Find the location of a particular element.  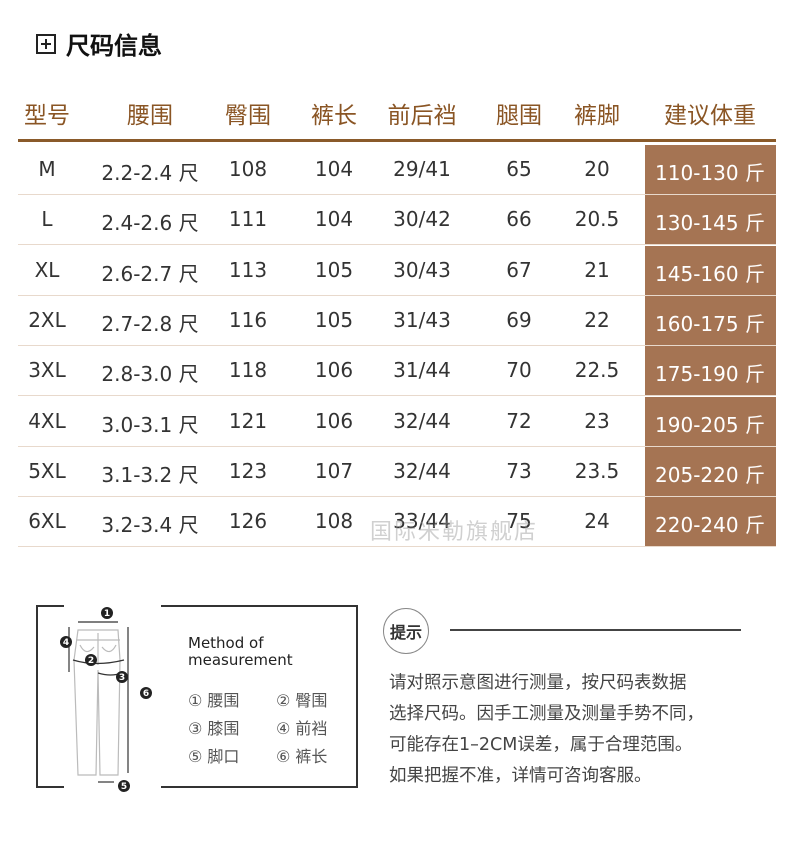

column-header: 建议体重 is located at coordinates (710, 116).